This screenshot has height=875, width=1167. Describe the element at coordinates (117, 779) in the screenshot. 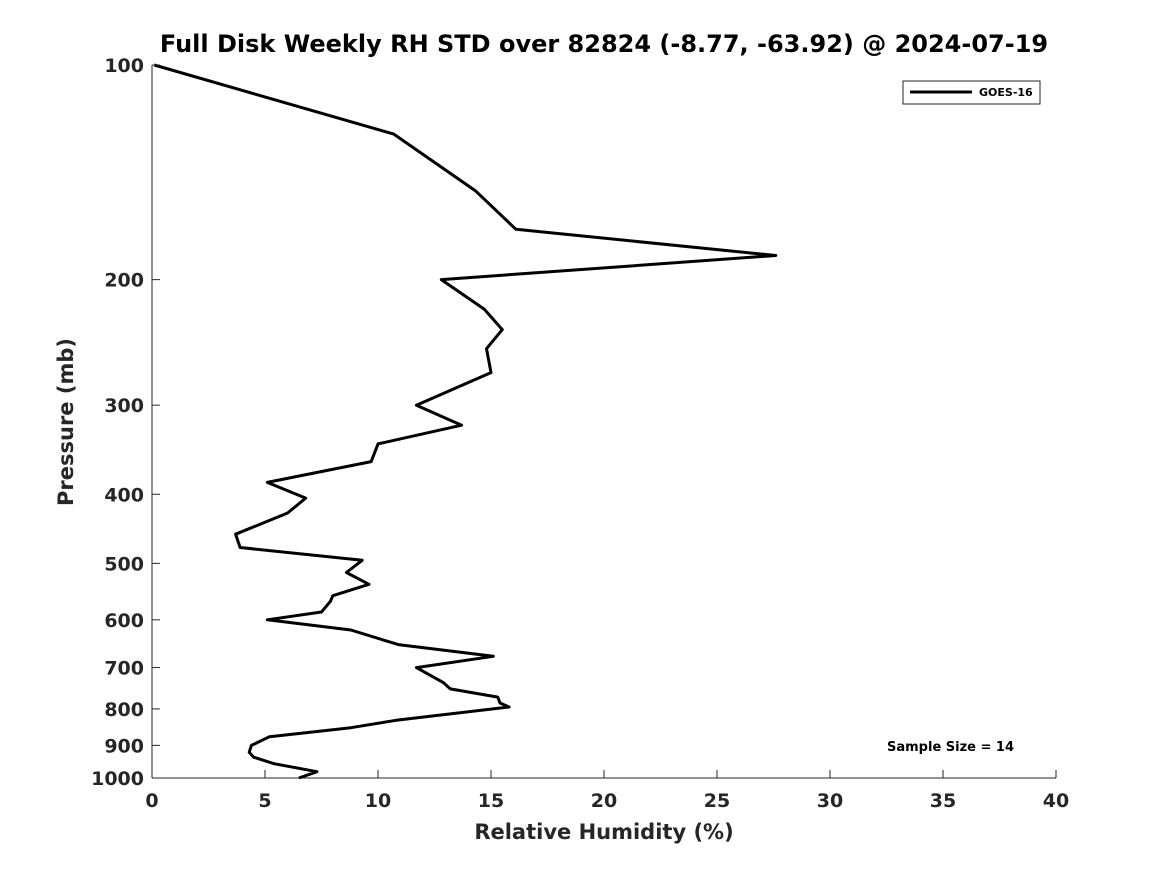

I see `y-tick-label: 1000` at that location.